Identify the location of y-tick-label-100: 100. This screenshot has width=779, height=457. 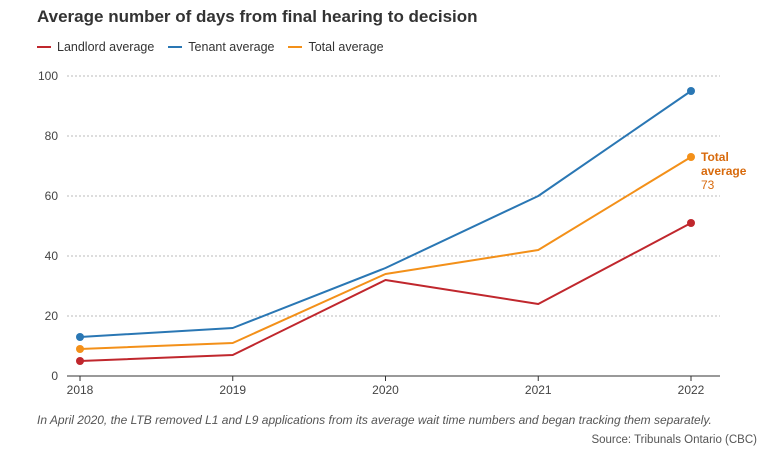
(48, 76).